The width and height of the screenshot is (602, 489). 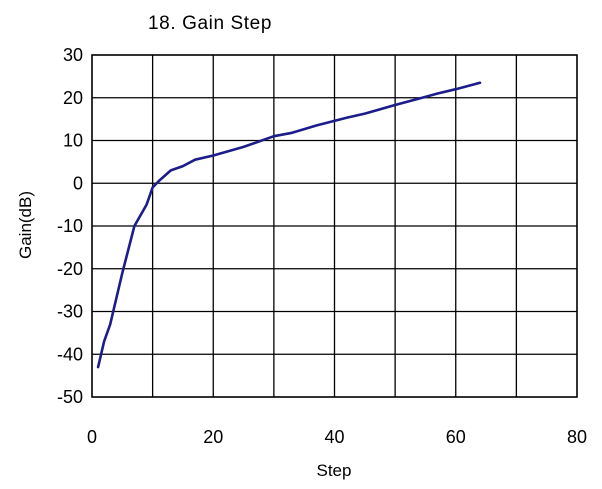 I want to click on y-tick-label: -10, so click(x=70, y=226).